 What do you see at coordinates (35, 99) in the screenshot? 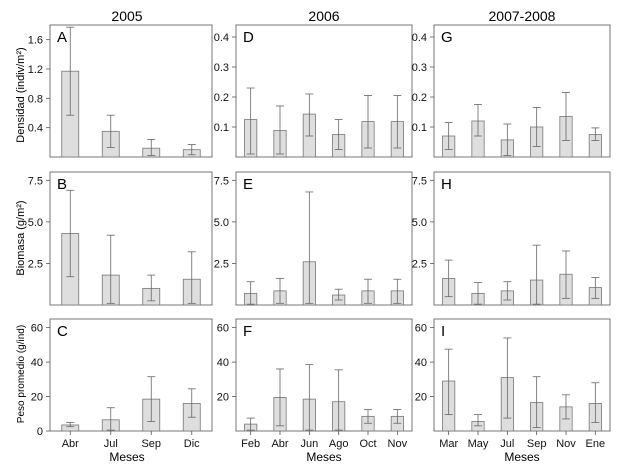
I see `y-tick-label: 0.8` at bounding box center [35, 99].